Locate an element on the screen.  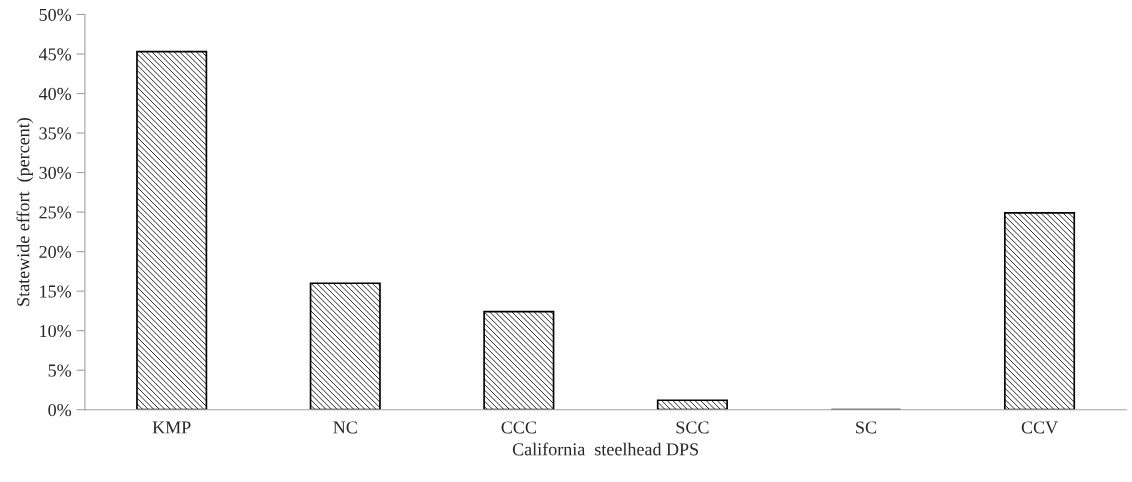
y-axis-title: Statewide effort (percent) is located at coordinates (25, 212).